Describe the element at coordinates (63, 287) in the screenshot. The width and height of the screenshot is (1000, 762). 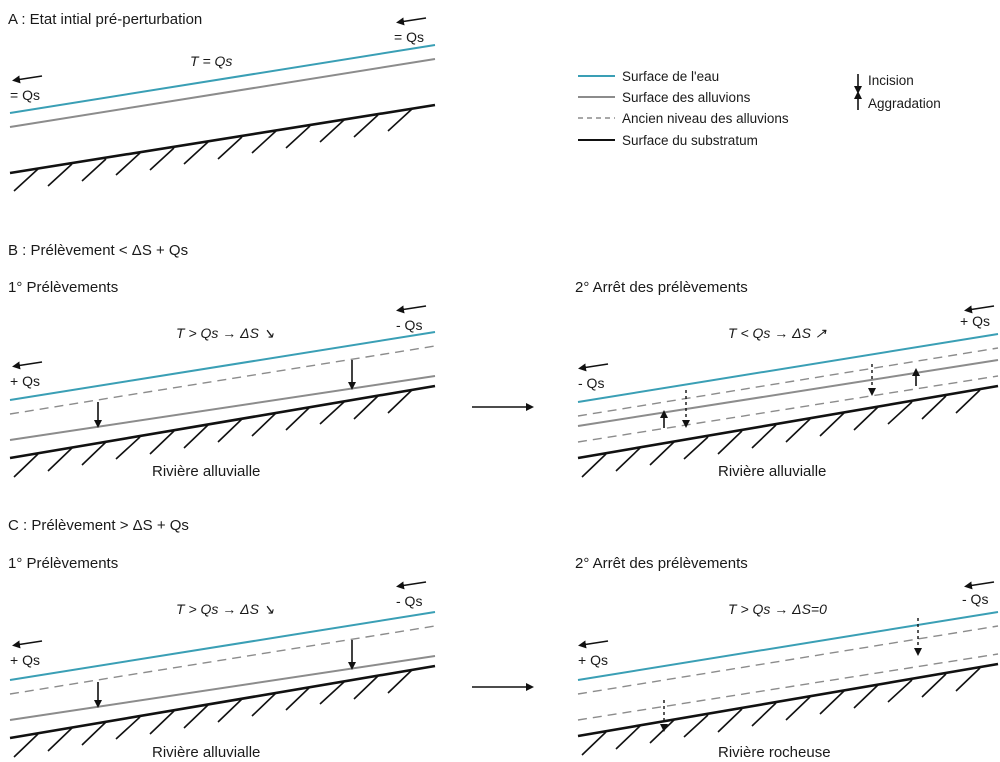
I see `panel-b-step1-title: 1° Prélèvements` at that location.